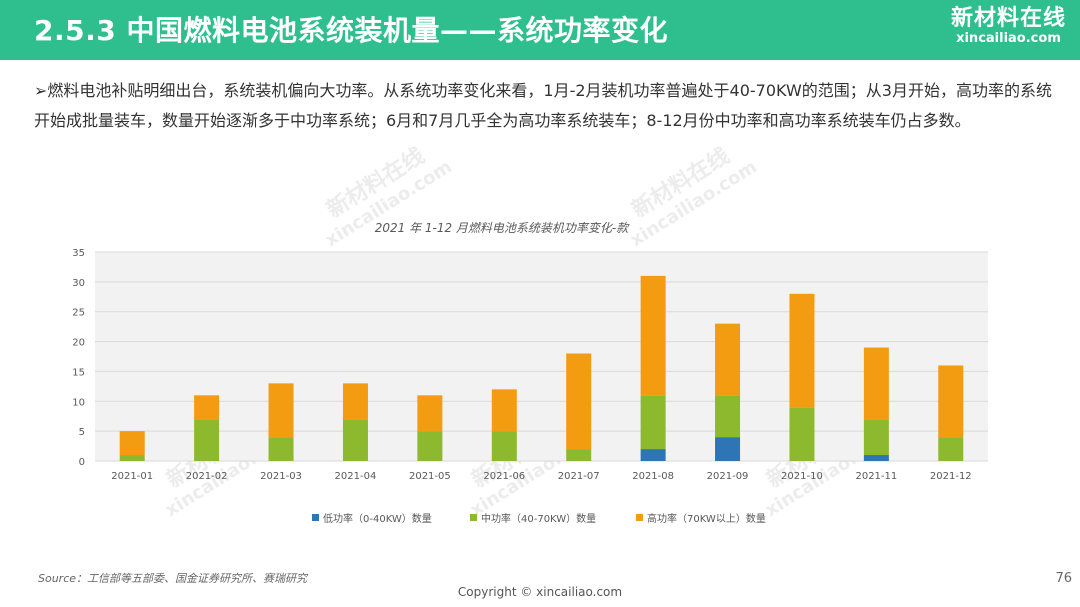 The width and height of the screenshot is (1080, 607). I want to click on page-title: 2.5.3 中国燃料电池系统装机量——系统功率变化, so click(351, 30).